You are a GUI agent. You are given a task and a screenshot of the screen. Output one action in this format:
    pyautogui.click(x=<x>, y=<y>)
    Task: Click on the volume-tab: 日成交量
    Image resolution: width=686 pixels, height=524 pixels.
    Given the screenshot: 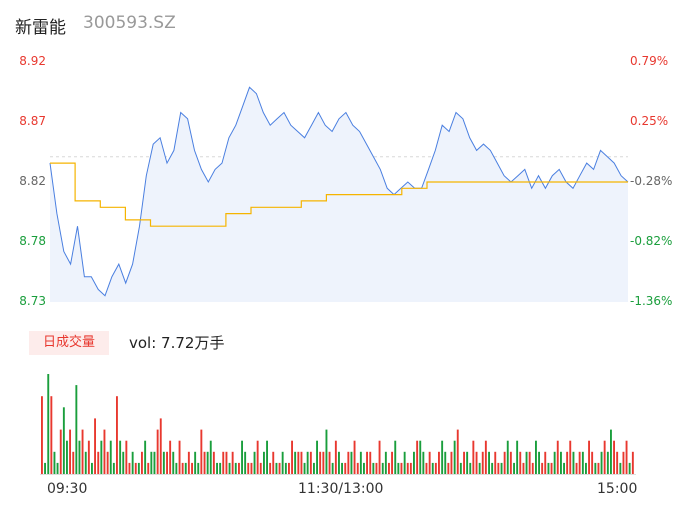 What is the action you would take?
    pyautogui.click(x=69, y=343)
    